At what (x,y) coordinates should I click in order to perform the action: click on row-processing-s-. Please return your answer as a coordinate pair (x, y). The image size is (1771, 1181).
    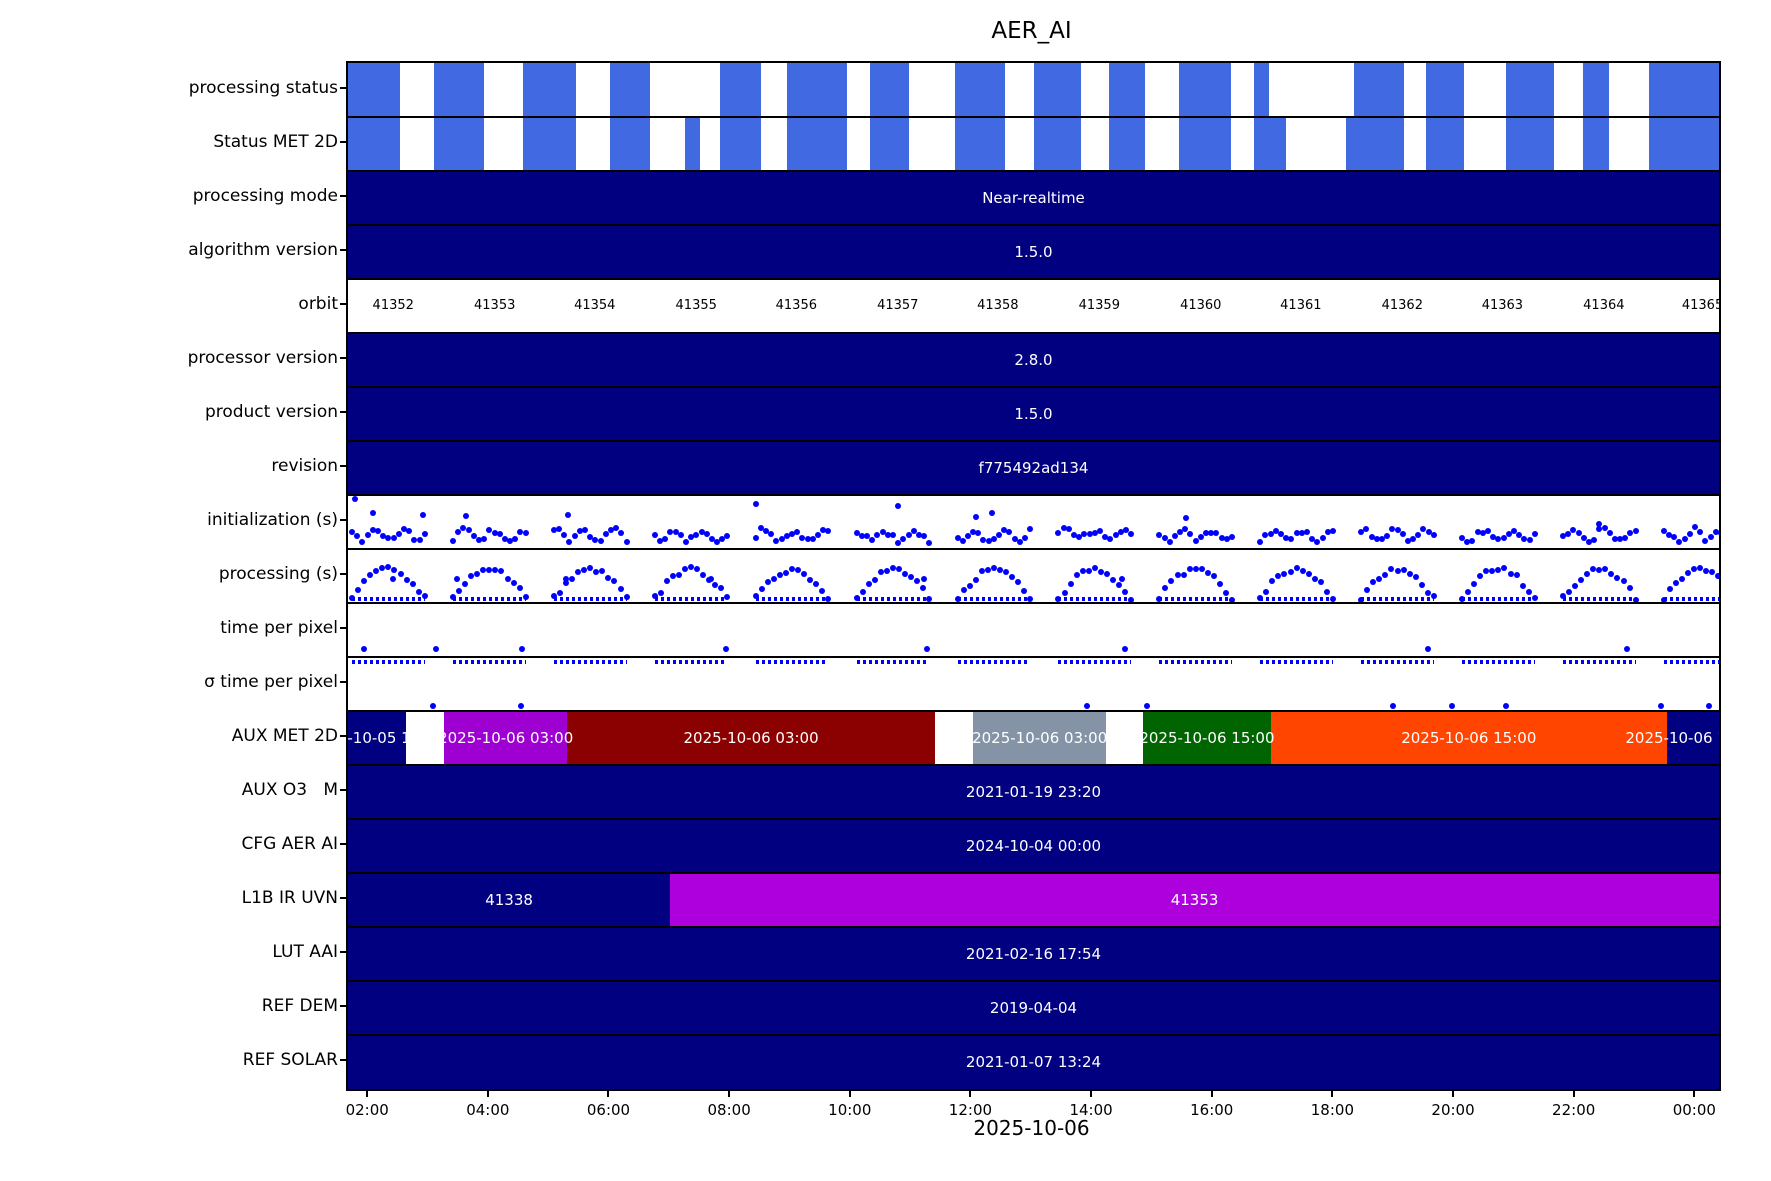
    Looking at the image, I should click on (1033, 576).